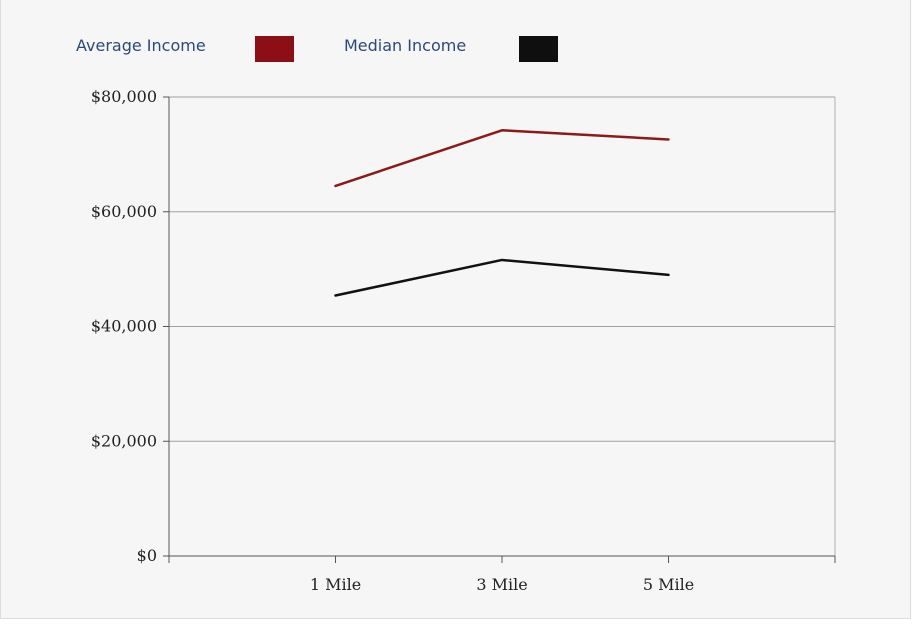 The image size is (917, 626). What do you see at coordinates (668, 584) in the screenshot?
I see `x-tick-label-2: 5 Mile` at bounding box center [668, 584].